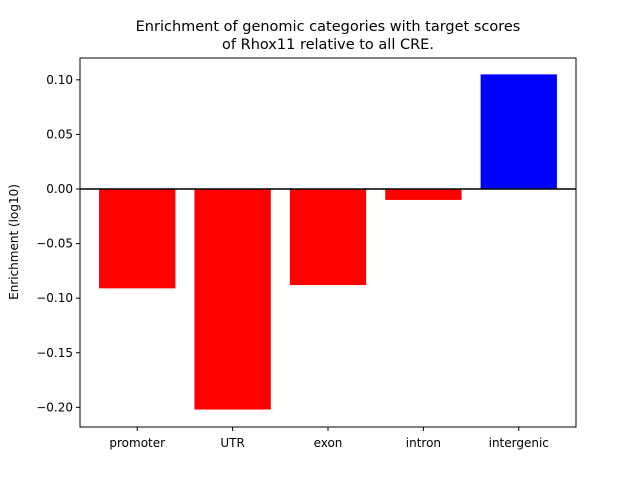  What do you see at coordinates (519, 443) in the screenshot?
I see `x-tick-label: intergenic` at bounding box center [519, 443].